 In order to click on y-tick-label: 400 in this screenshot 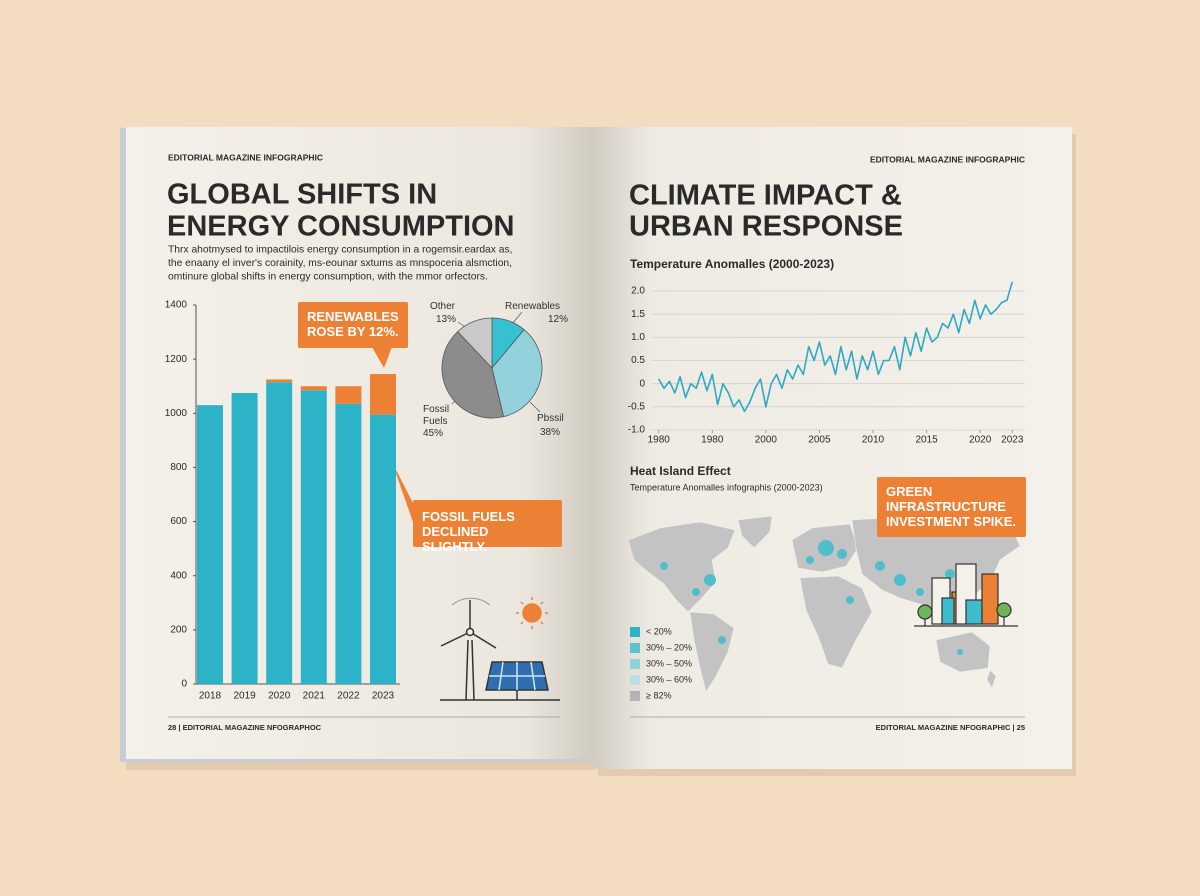, I will do `click(178, 575)`.